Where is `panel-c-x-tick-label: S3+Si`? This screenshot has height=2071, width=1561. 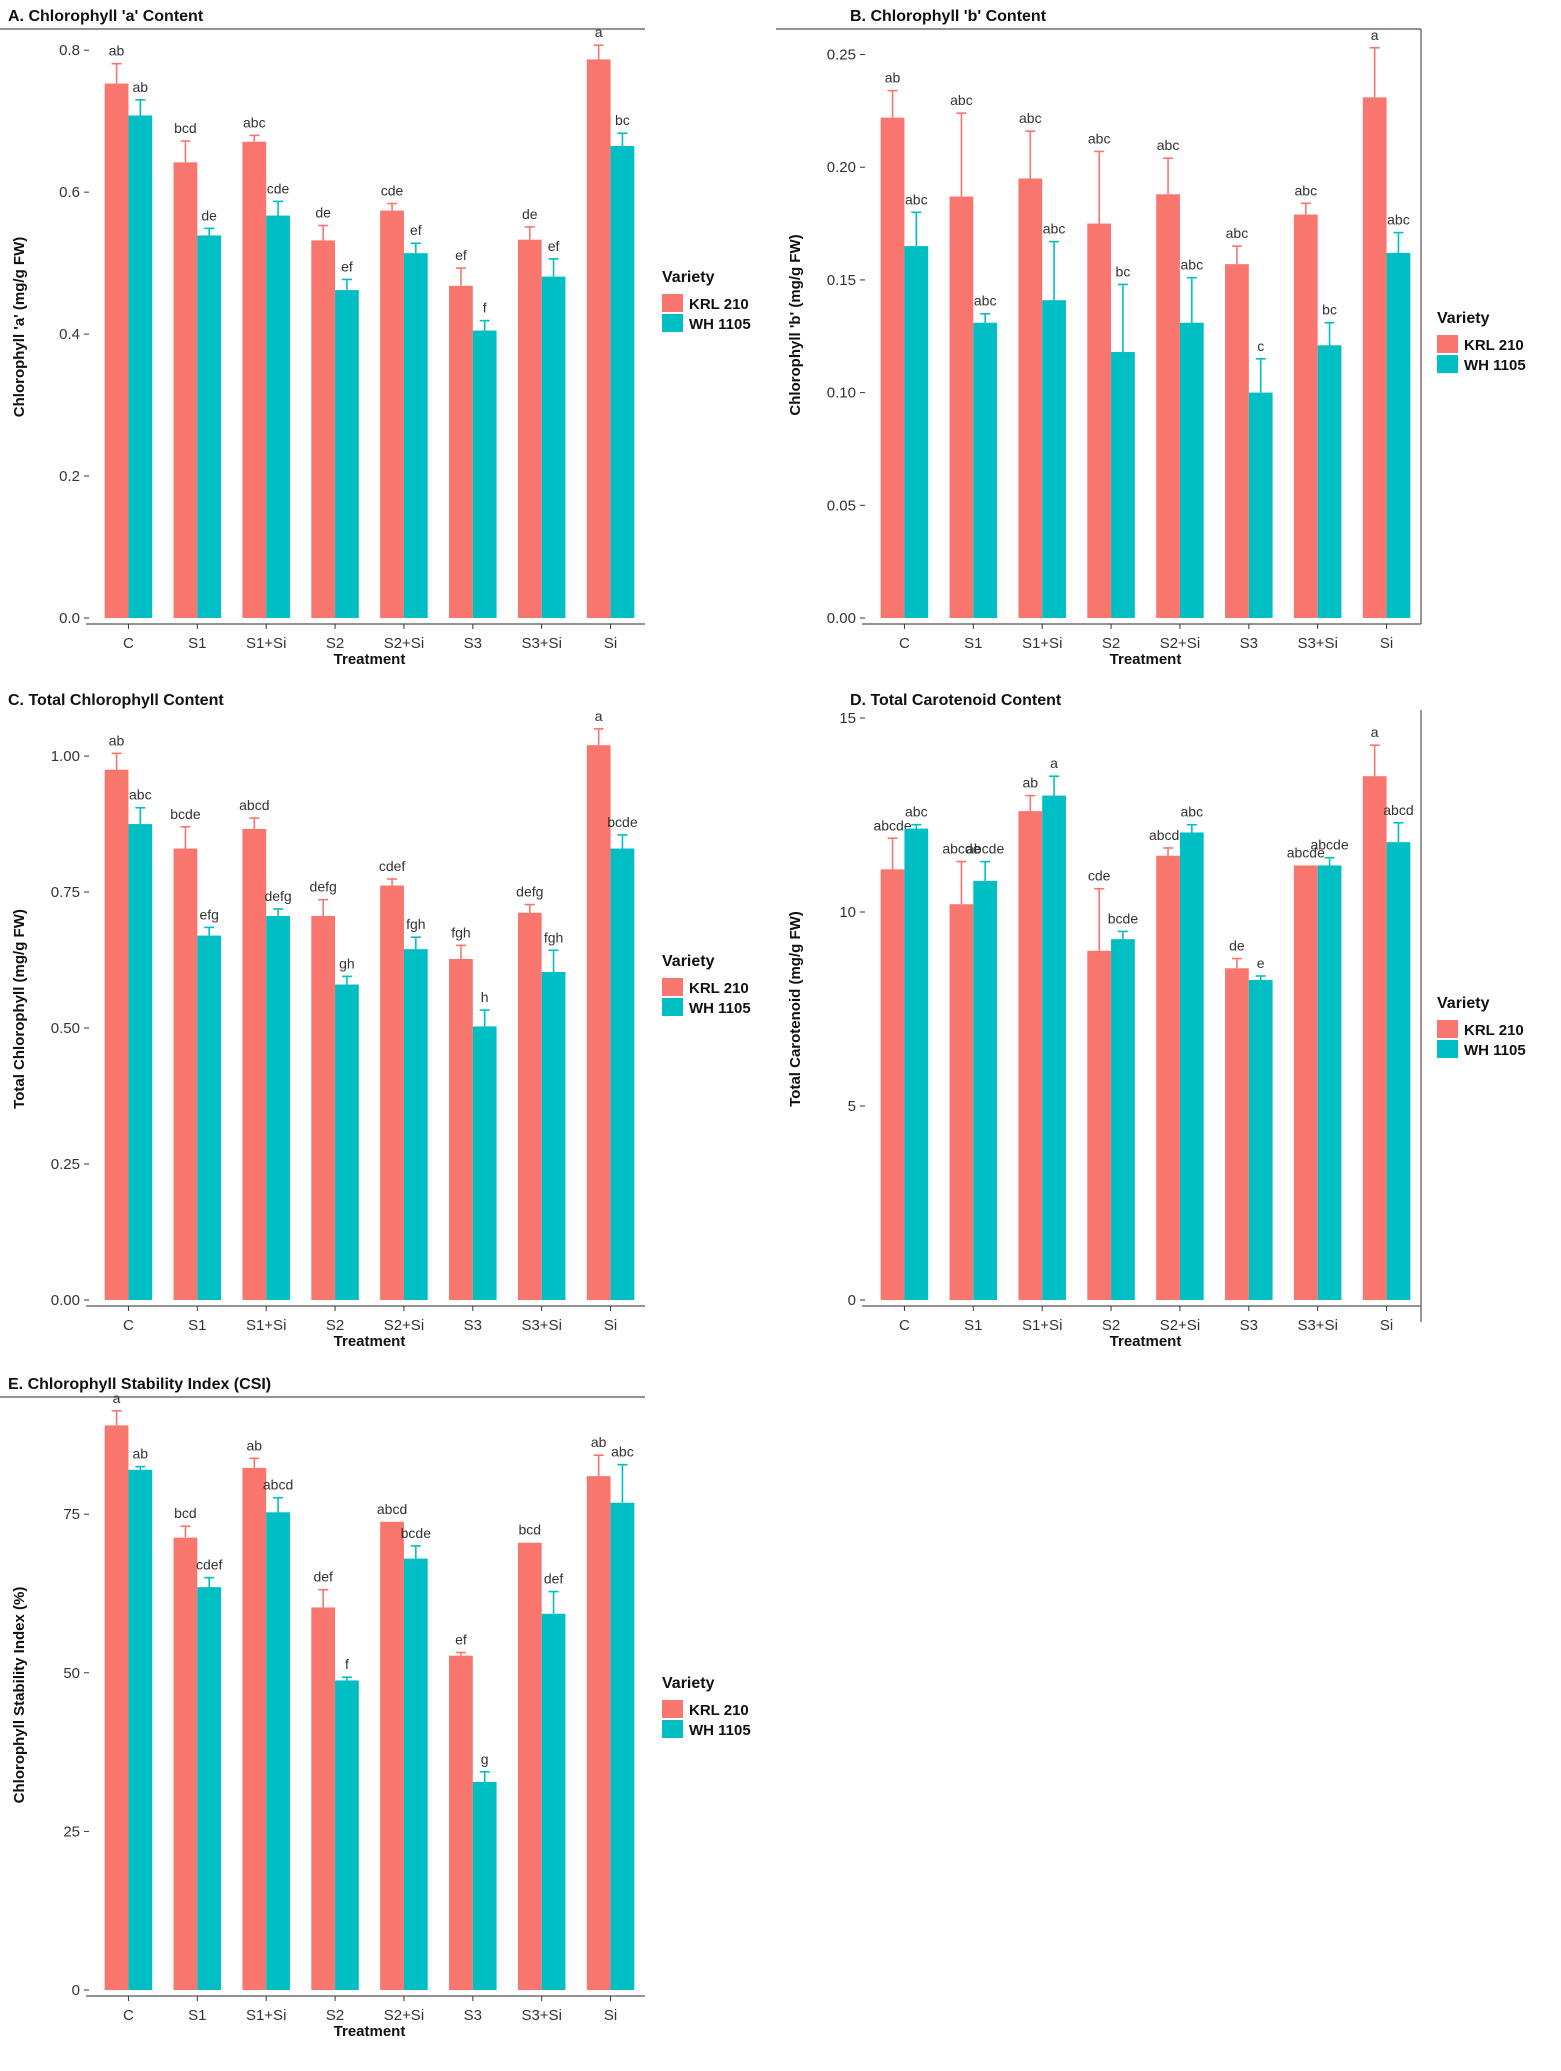 panel-c-x-tick-label: S3+Si is located at coordinates (541, 1325).